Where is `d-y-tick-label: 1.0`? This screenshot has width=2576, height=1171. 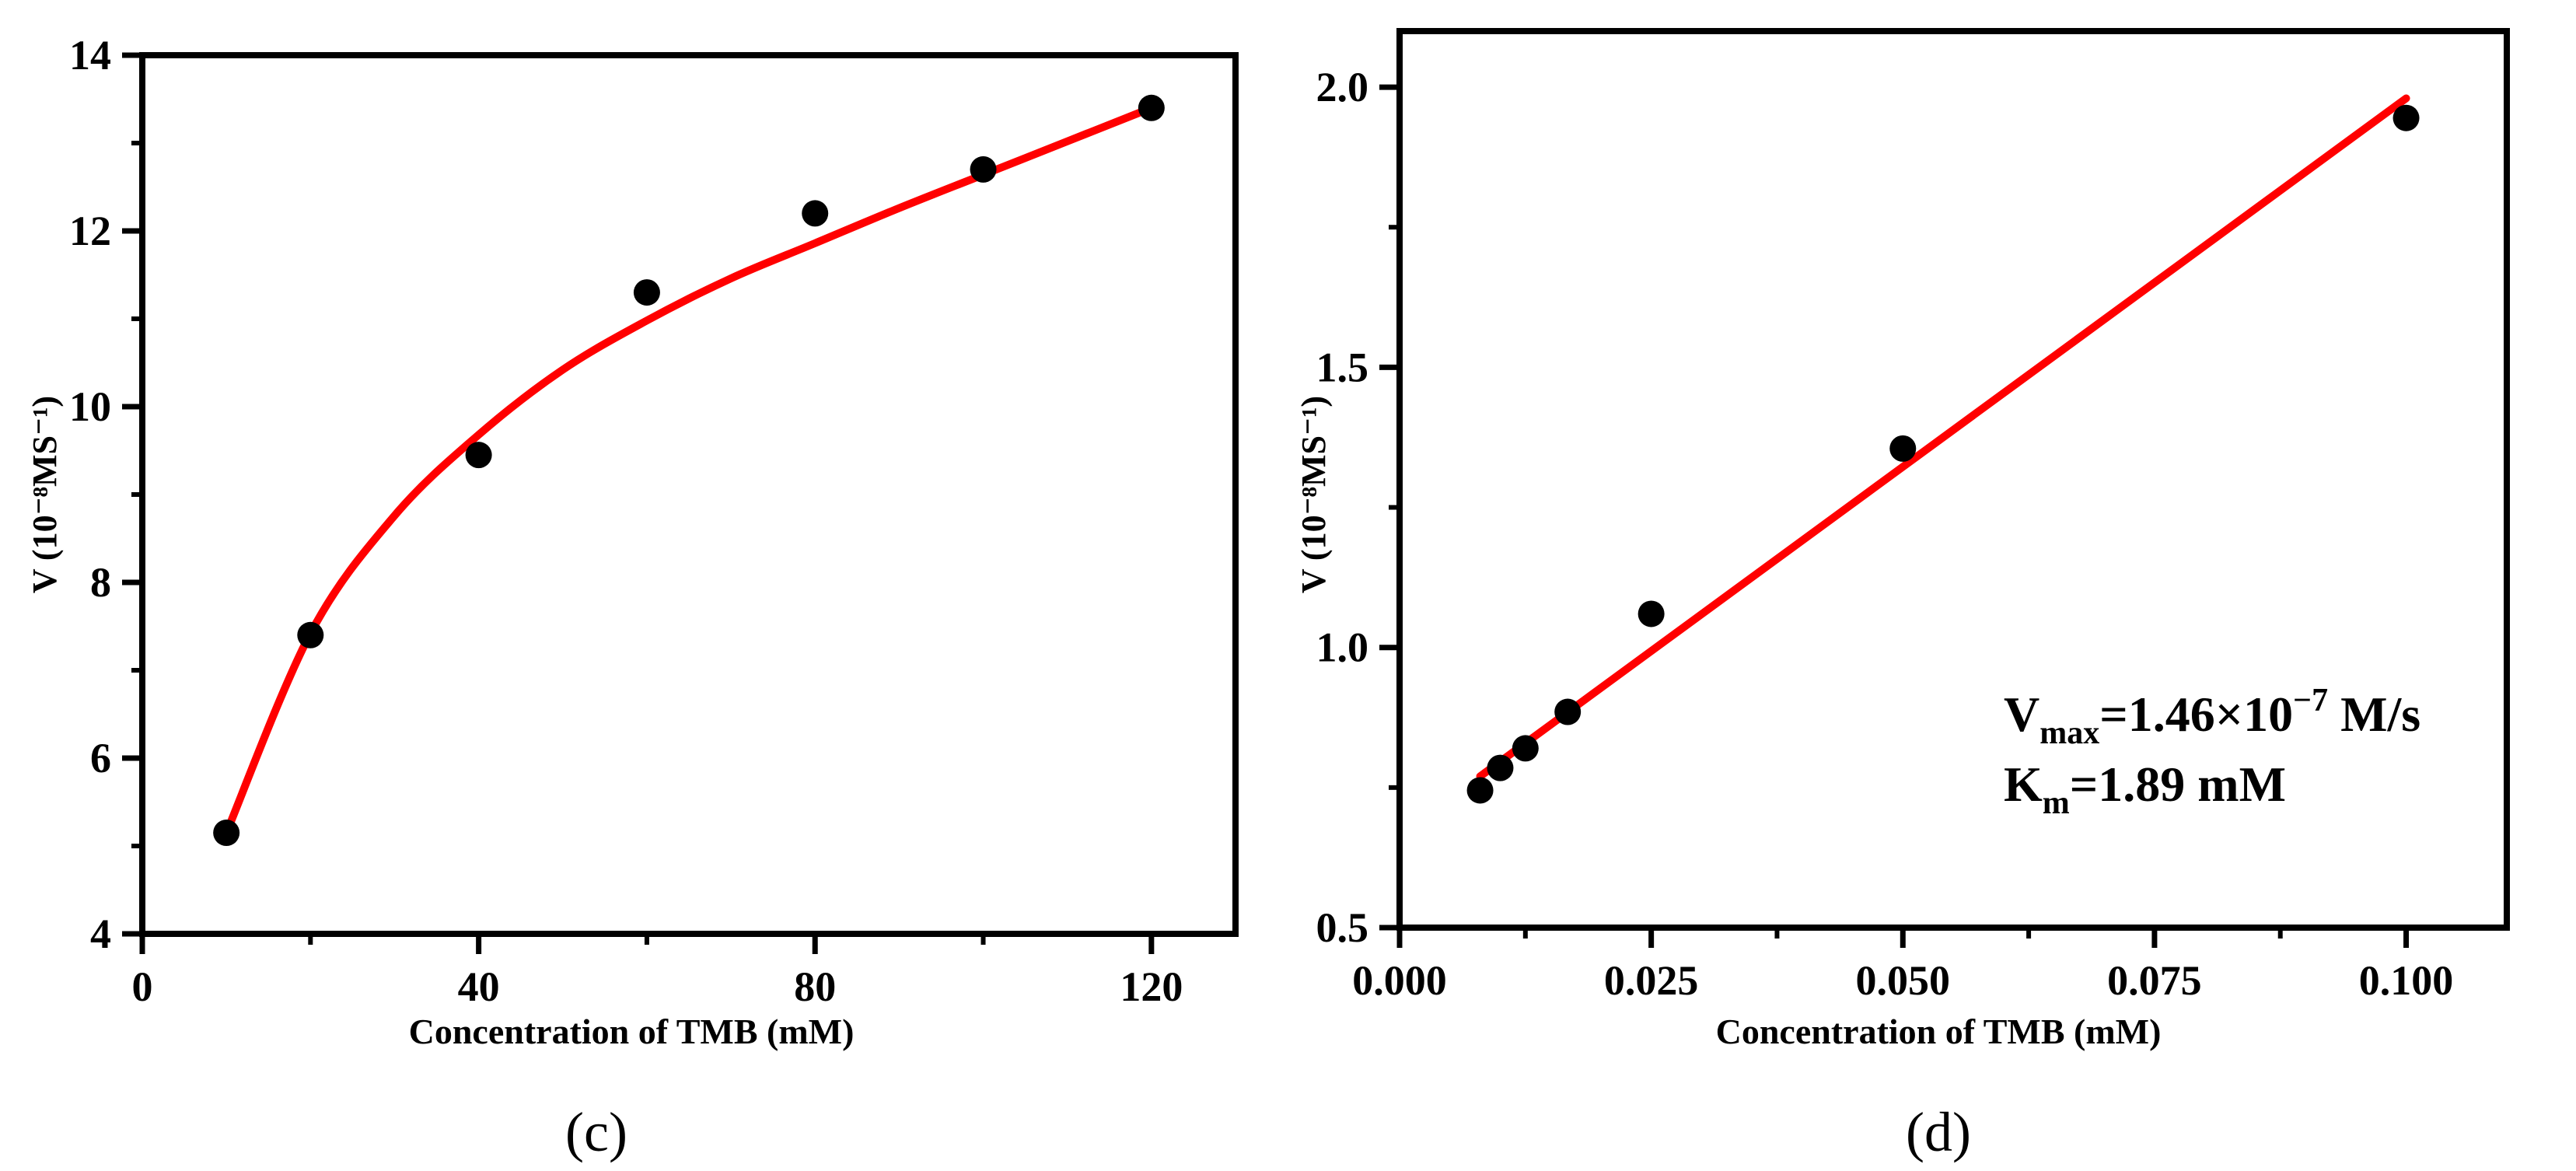 d-y-tick-label: 1.0 is located at coordinates (1342, 647).